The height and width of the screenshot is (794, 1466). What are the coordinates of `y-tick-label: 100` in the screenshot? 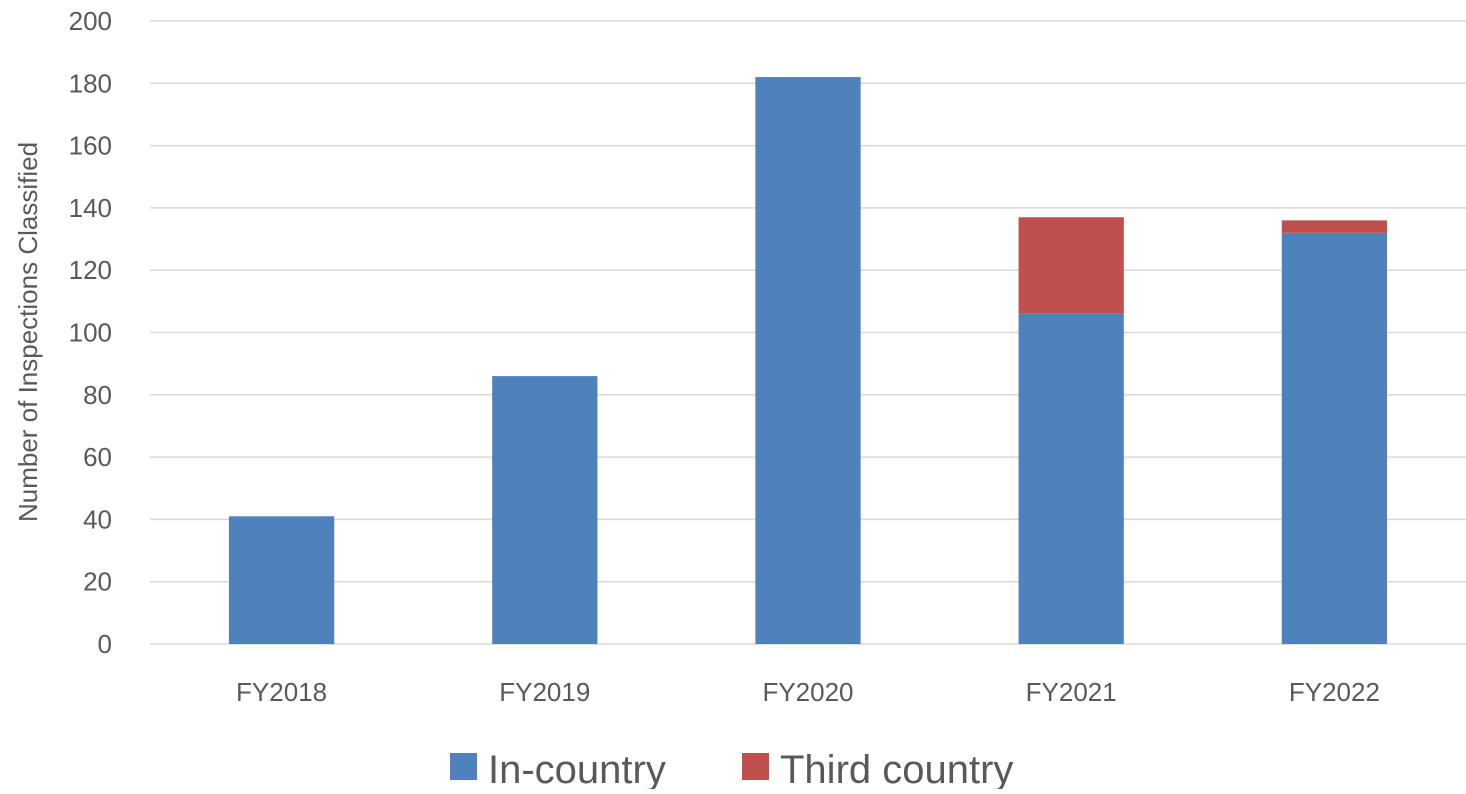 It's located at (90, 333).